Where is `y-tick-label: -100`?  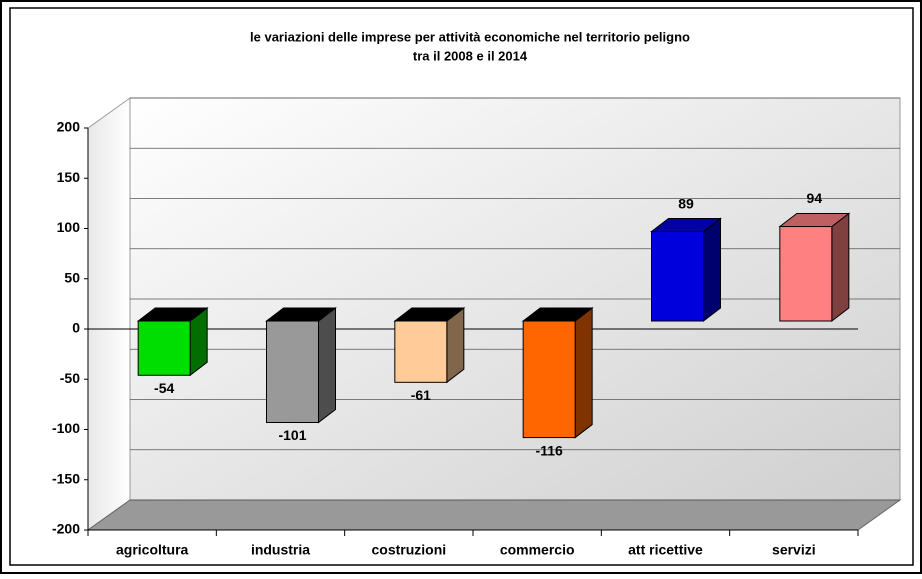 y-tick-label: -100 is located at coordinates (66, 428).